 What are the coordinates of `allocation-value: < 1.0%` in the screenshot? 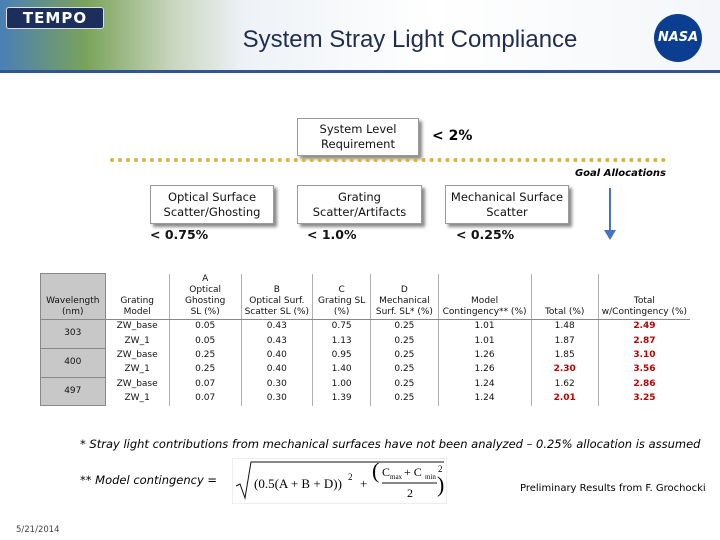 It's located at (332, 234).